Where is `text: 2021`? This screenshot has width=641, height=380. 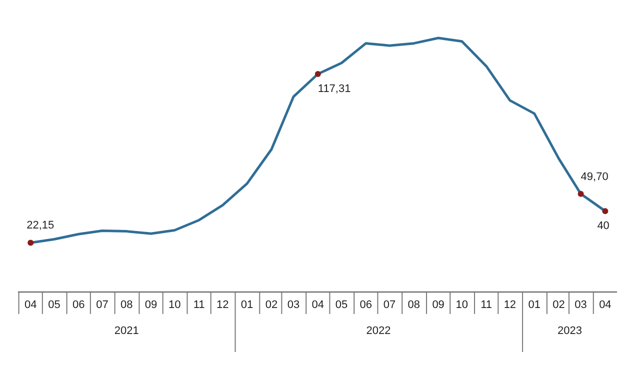
text: 2021 is located at coordinates (126, 331).